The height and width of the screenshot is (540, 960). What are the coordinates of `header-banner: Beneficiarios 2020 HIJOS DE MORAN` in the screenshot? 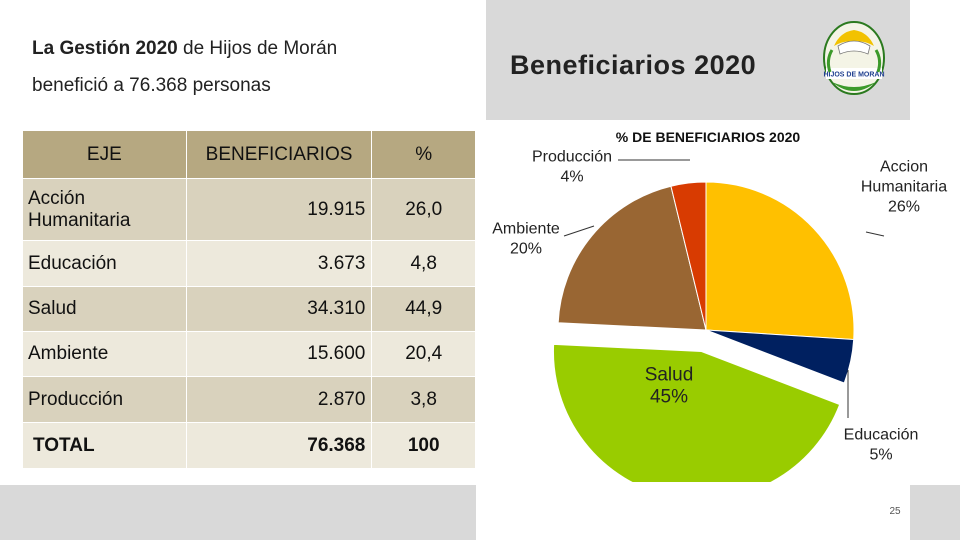 It's located at (698, 60).